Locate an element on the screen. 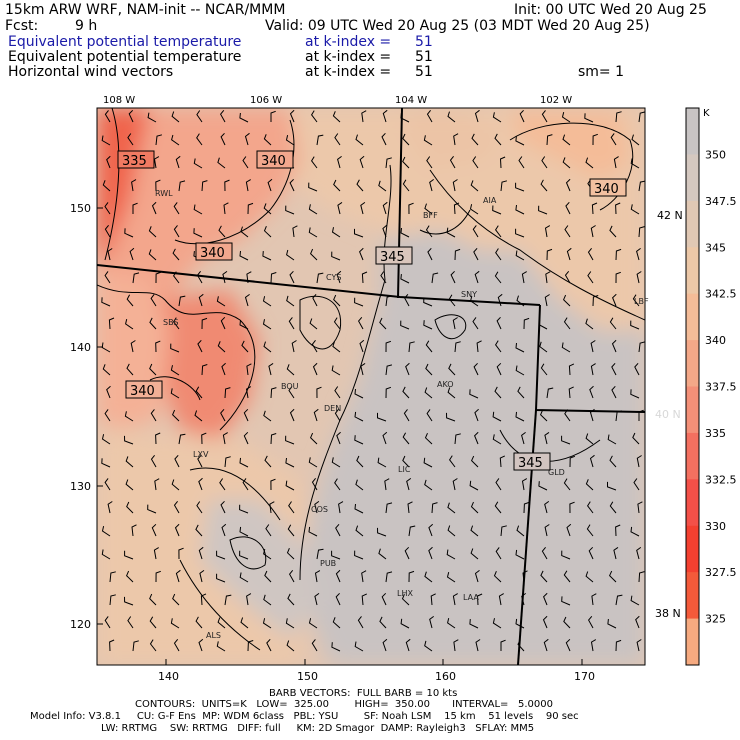 The height and width of the screenshot is (740, 740). colorbar-swatch is located at coordinates (692, 363).